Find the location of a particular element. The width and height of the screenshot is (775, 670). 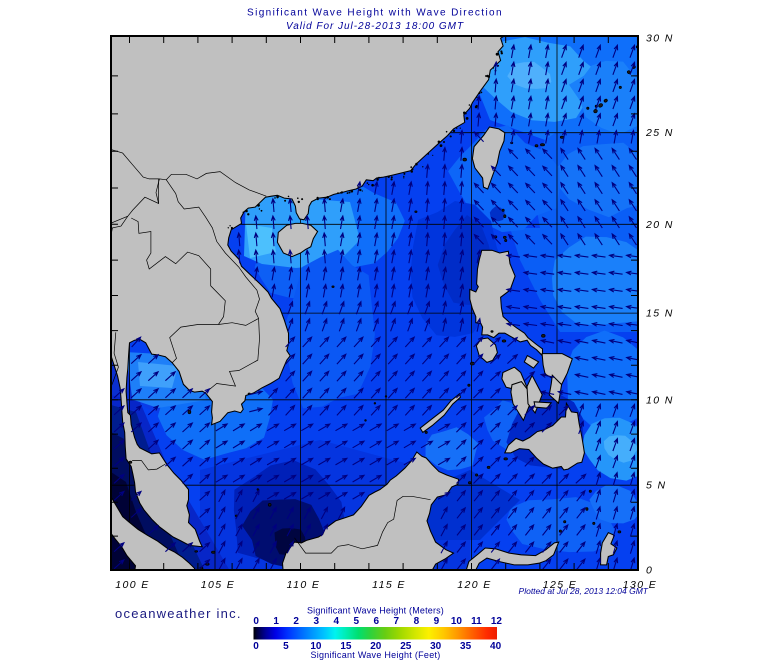

svg-text: 8 is located at coordinates (417, 621).